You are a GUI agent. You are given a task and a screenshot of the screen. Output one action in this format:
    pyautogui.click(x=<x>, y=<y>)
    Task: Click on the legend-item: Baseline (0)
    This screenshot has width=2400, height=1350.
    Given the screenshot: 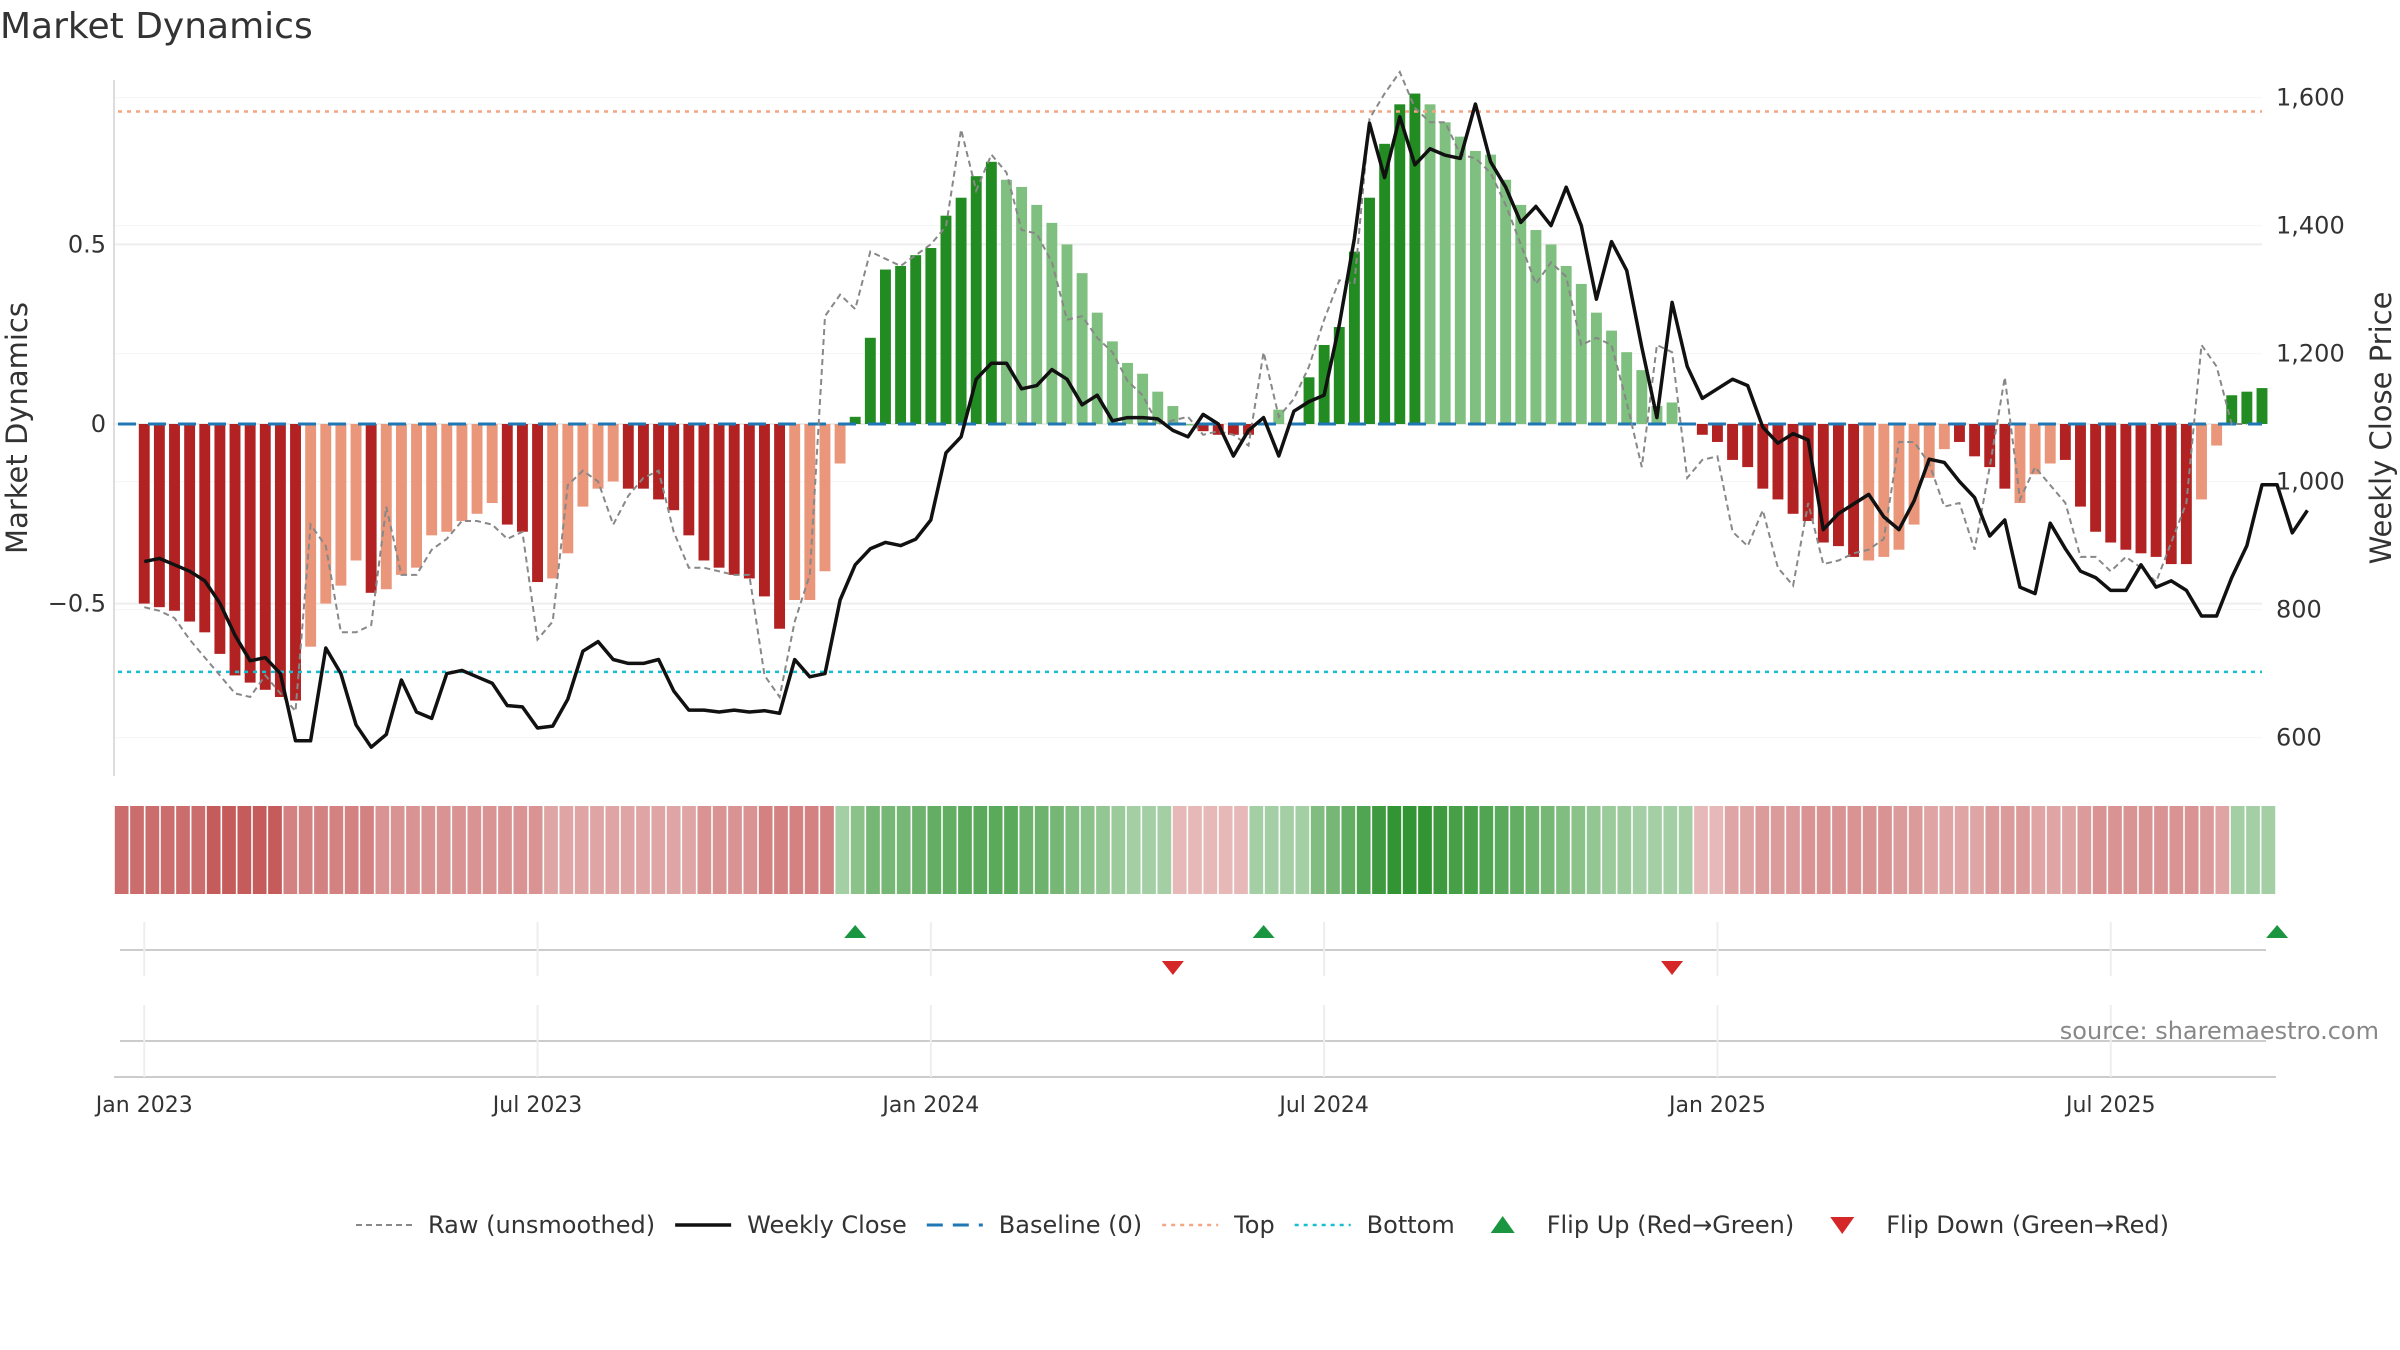 What is the action you would take?
    pyautogui.click(x=1034, y=1225)
    